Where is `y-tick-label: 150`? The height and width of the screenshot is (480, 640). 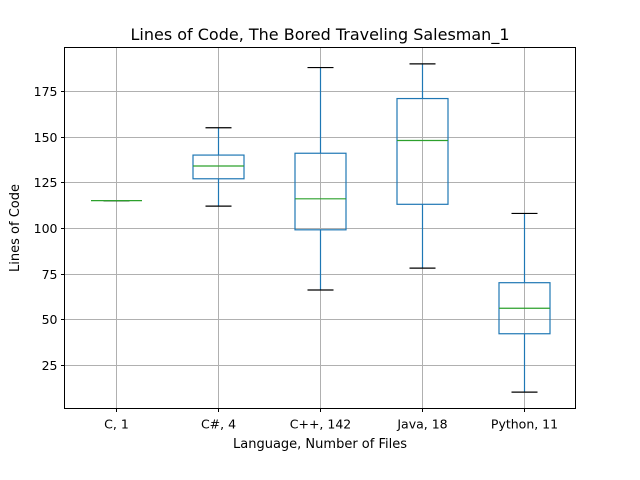
y-tick-label: 150 is located at coordinates (46, 137).